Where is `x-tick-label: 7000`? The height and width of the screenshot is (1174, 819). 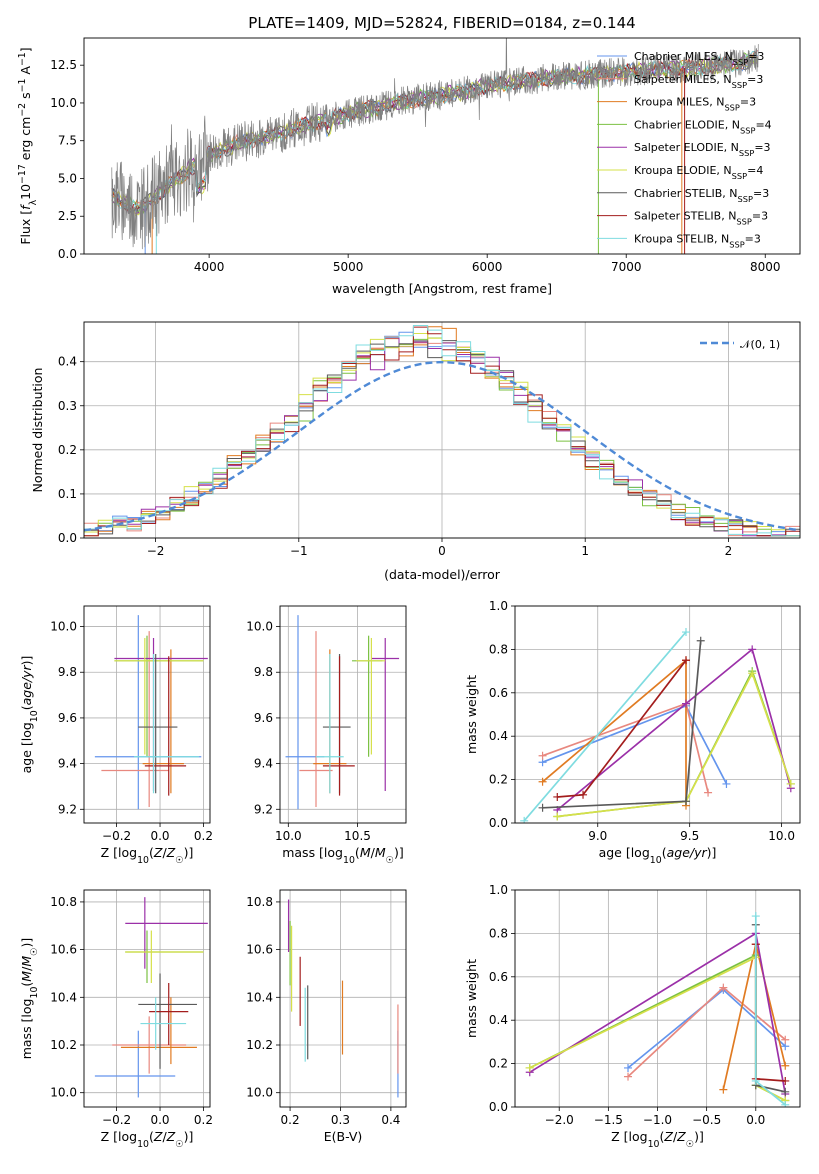 x-tick-label: 7000 is located at coordinates (626, 267).